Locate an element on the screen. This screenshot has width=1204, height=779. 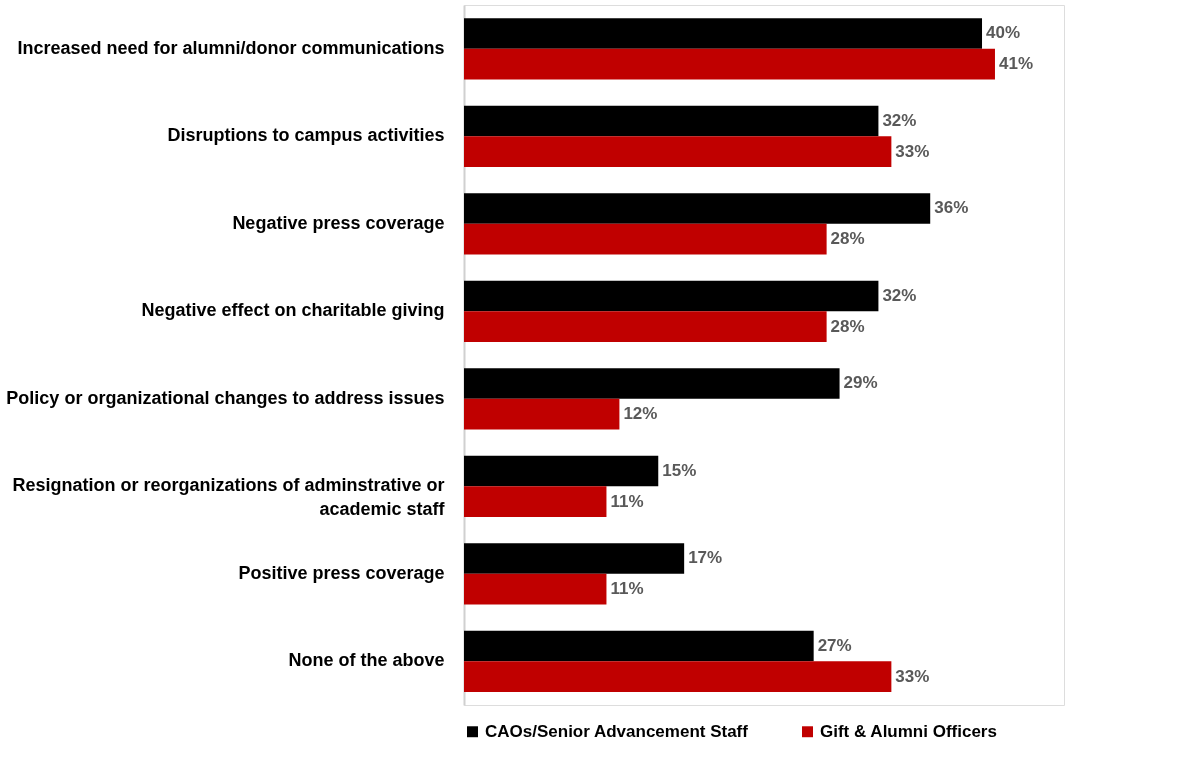
y-tick-label: None of the above is located at coordinates (366, 660).